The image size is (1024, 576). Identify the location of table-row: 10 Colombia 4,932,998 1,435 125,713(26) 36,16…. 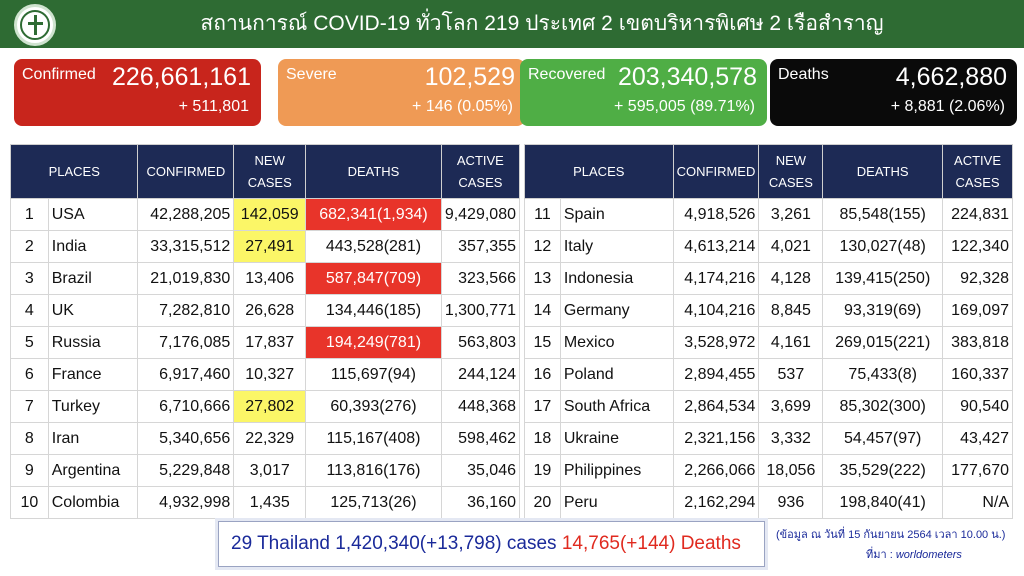
(265, 502).